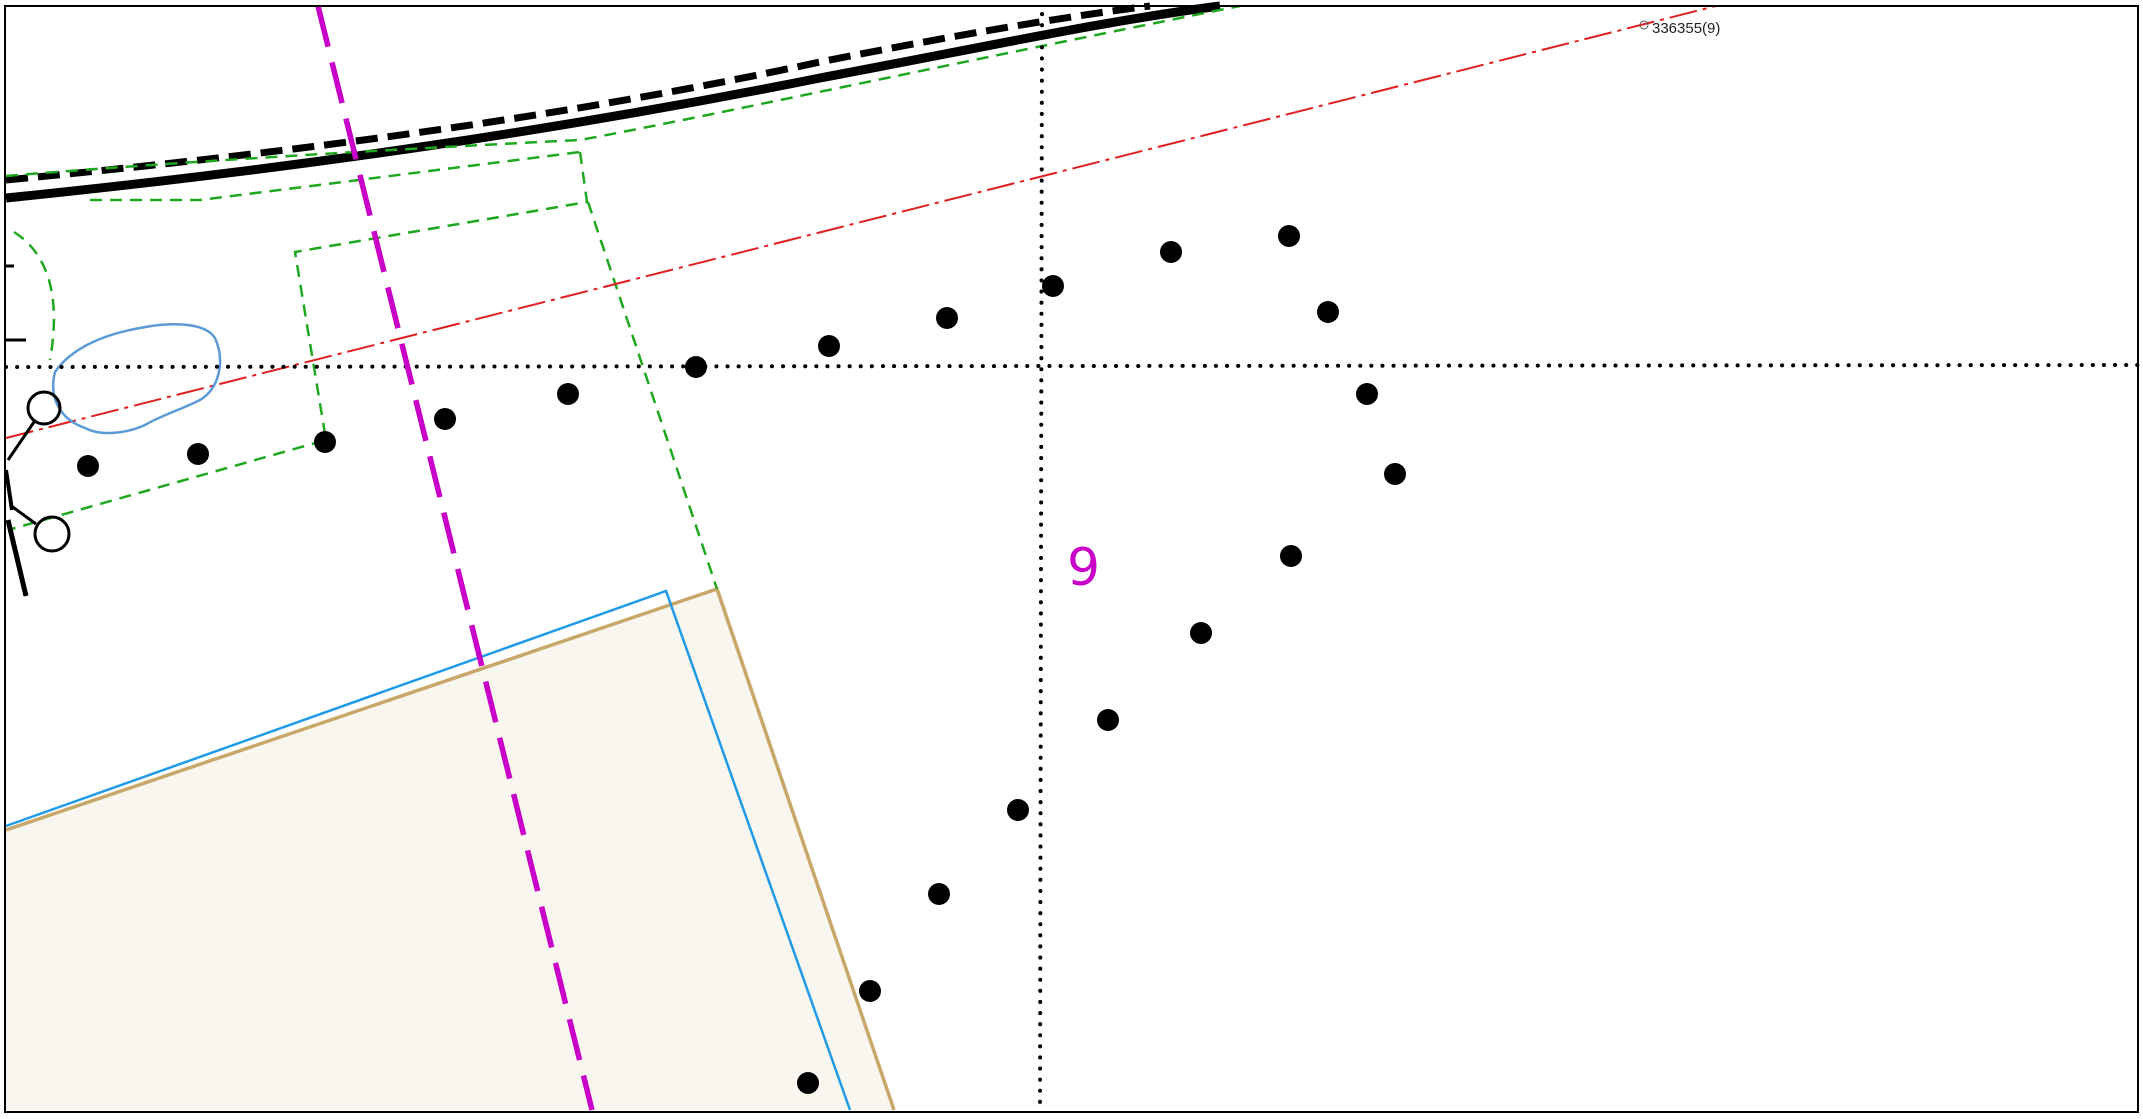  Describe the element at coordinates (1083, 568) in the screenshot. I see `plot-number-label: 9` at that location.